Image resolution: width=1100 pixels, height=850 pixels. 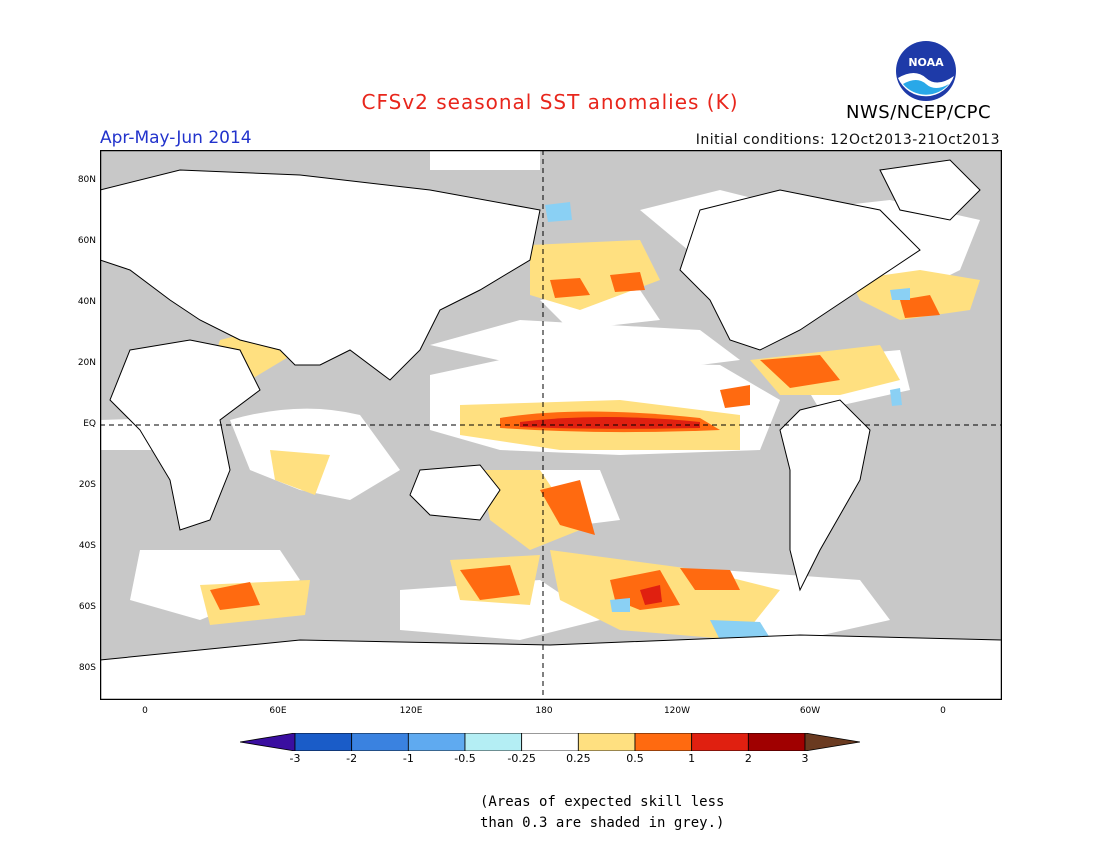 What do you see at coordinates (86, 241) in the screenshot?
I see `y-tick-label: 60N` at bounding box center [86, 241].